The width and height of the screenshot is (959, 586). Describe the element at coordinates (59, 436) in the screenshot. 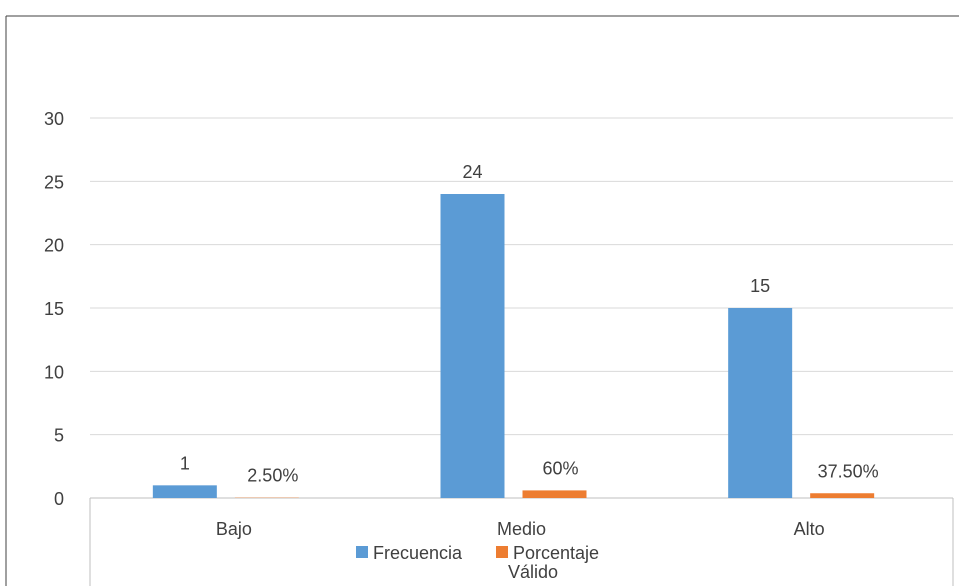

I see `y-tick-label: 5` at that location.